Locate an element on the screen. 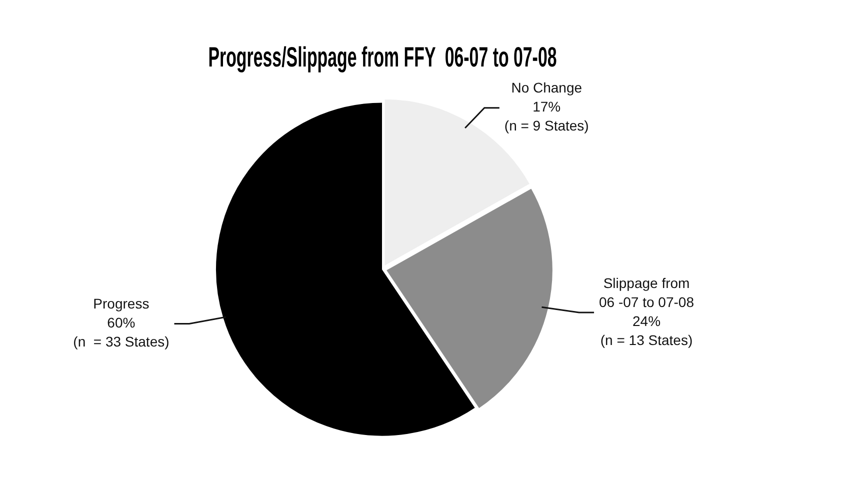  slice-label: No Change is located at coordinates (546, 88).